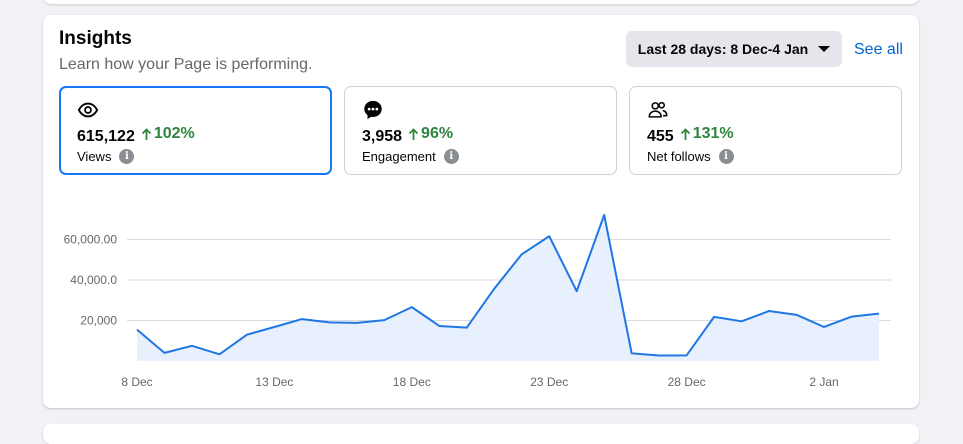 The width and height of the screenshot is (963, 444). I want to click on page-title: Insights, so click(95, 38).